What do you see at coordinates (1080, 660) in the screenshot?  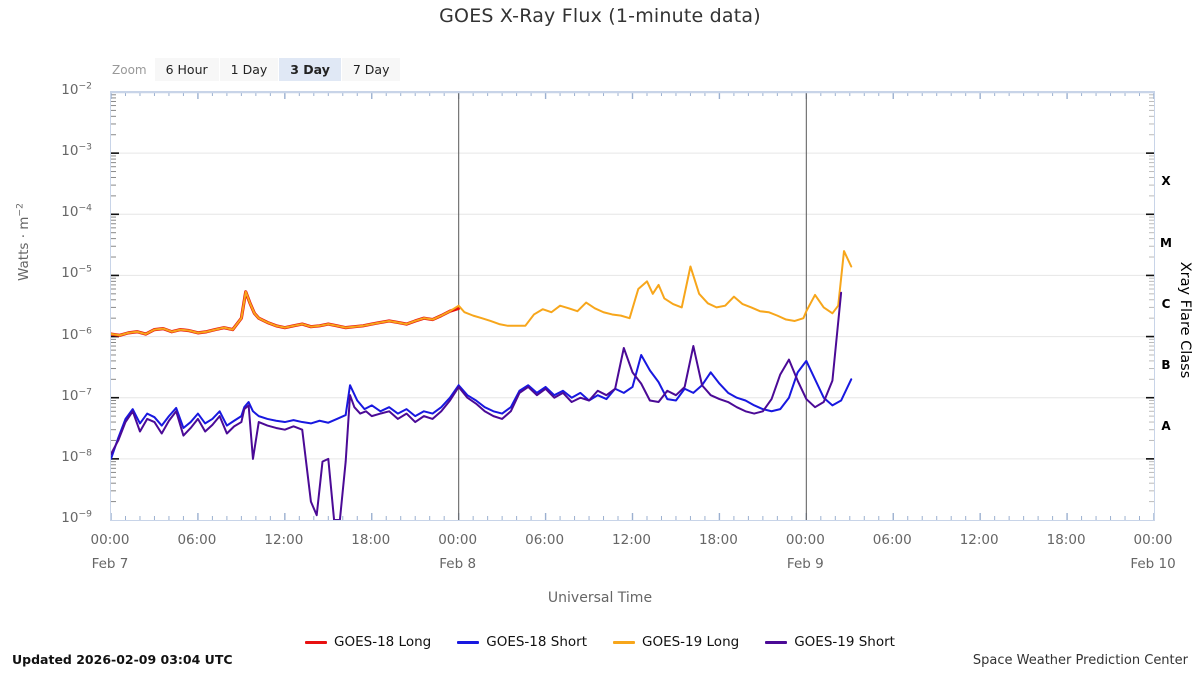 I see `credit-label: Space Weather Prediction Center` at bounding box center [1080, 660].